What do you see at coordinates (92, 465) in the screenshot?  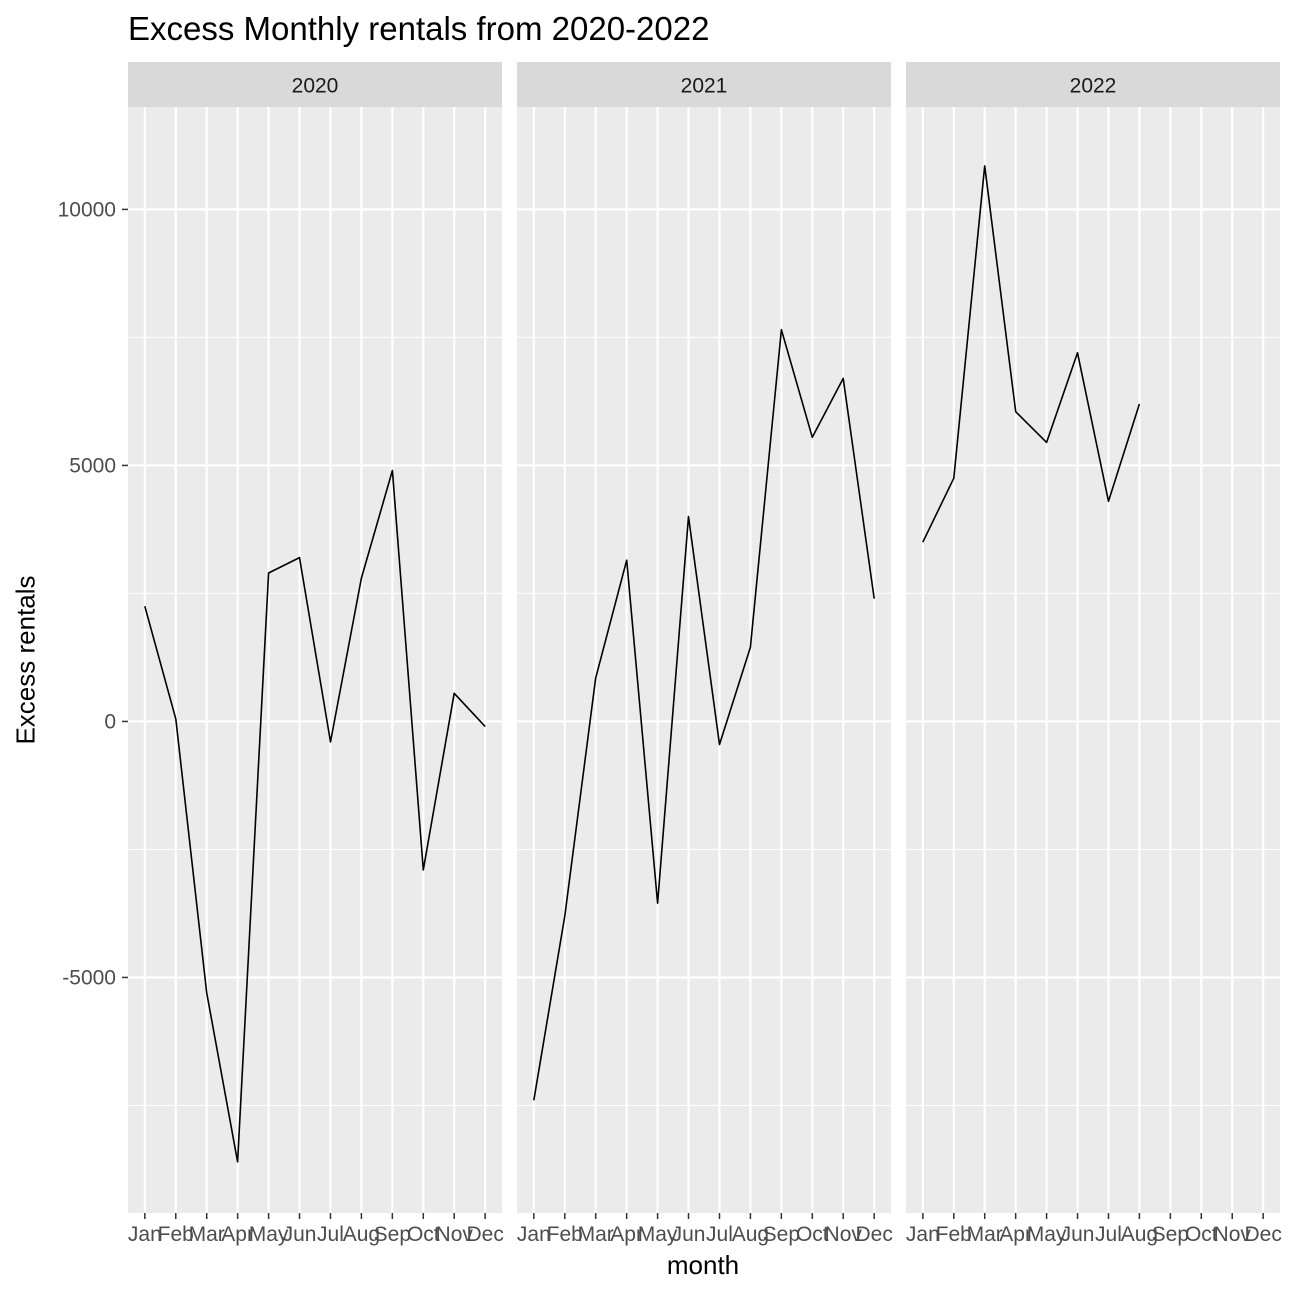 I see `y-tick-label: 5000` at bounding box center [92, 465].